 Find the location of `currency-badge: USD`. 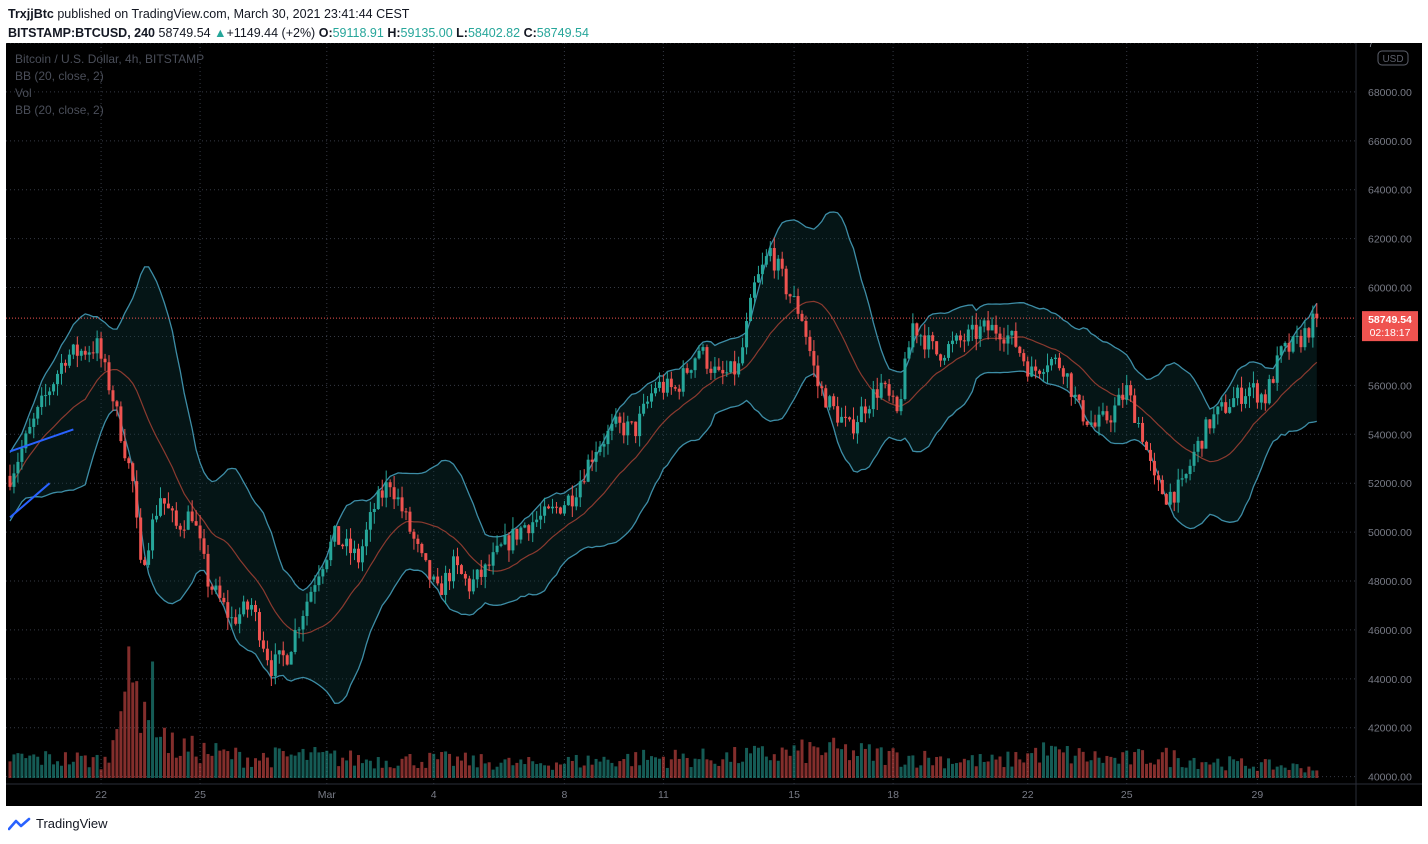

currency-badge: USD is located at coordinates (1393, 58).